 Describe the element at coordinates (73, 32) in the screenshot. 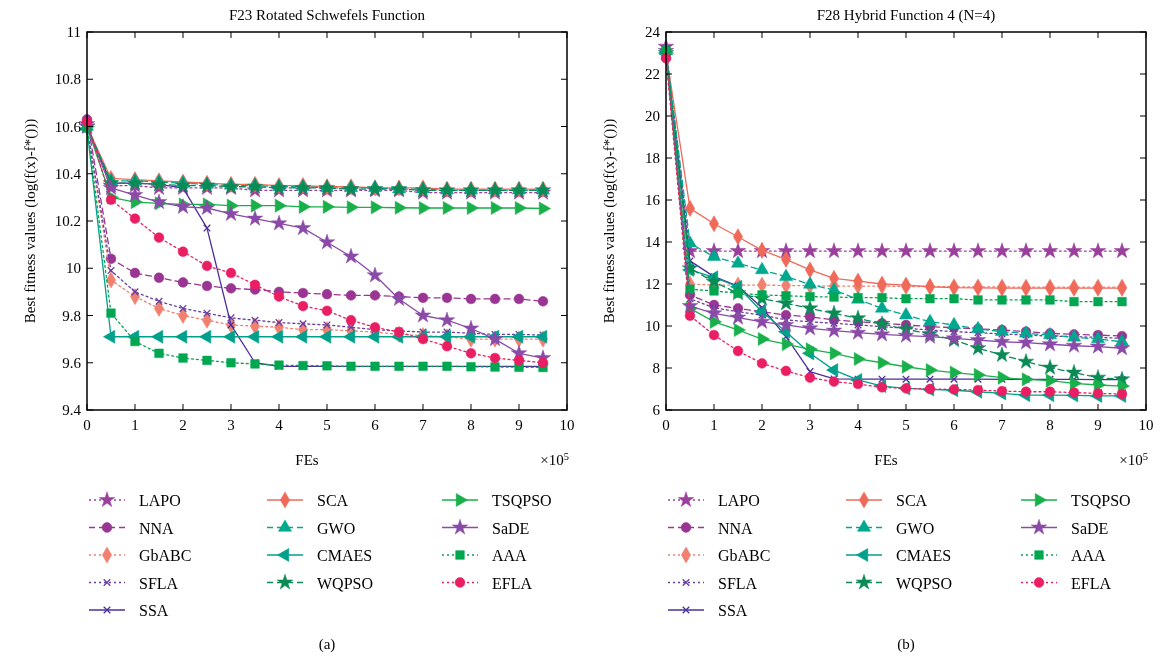

I see `y-tick-label: 11` at that location.